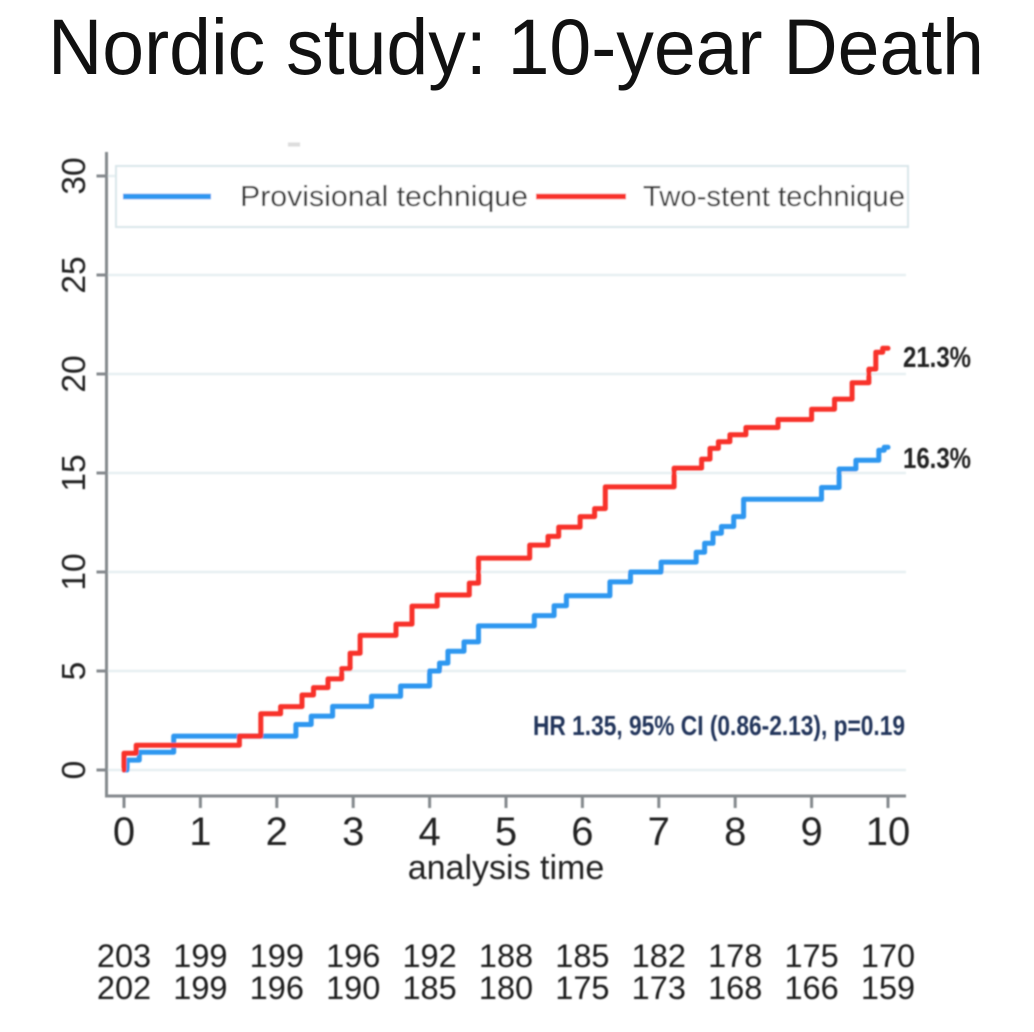 The image size is (1034, 1032). I want to click on svg-text: 159, so click(888, 988).